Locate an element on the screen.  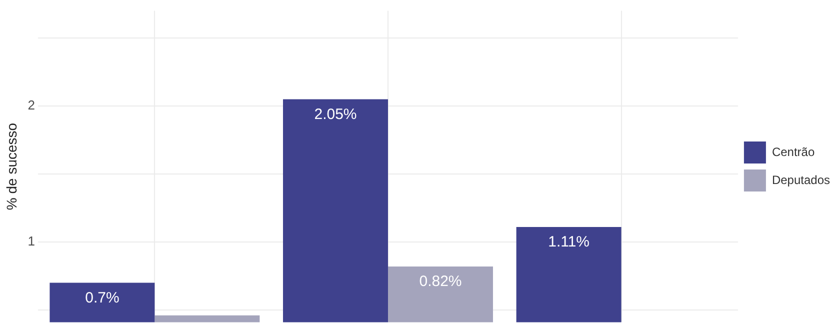
data-label: 2.05% is located at coordinates (335, 114).